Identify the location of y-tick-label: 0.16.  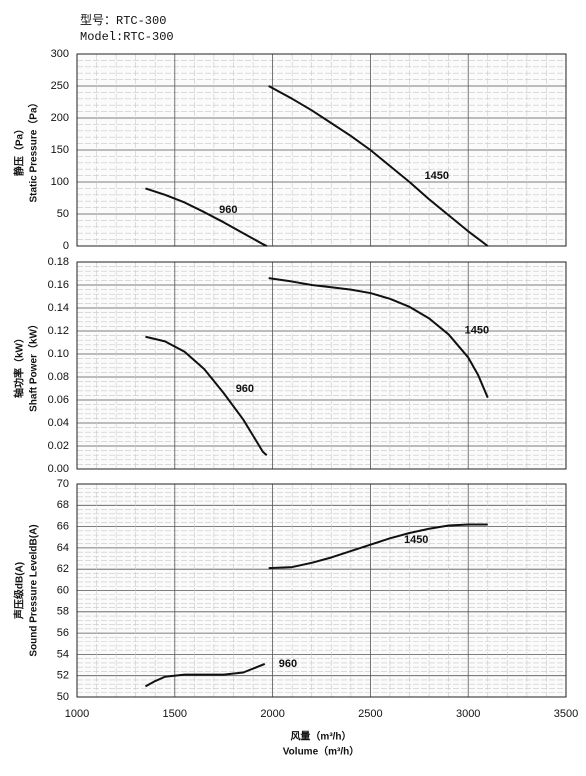
(58, 285).